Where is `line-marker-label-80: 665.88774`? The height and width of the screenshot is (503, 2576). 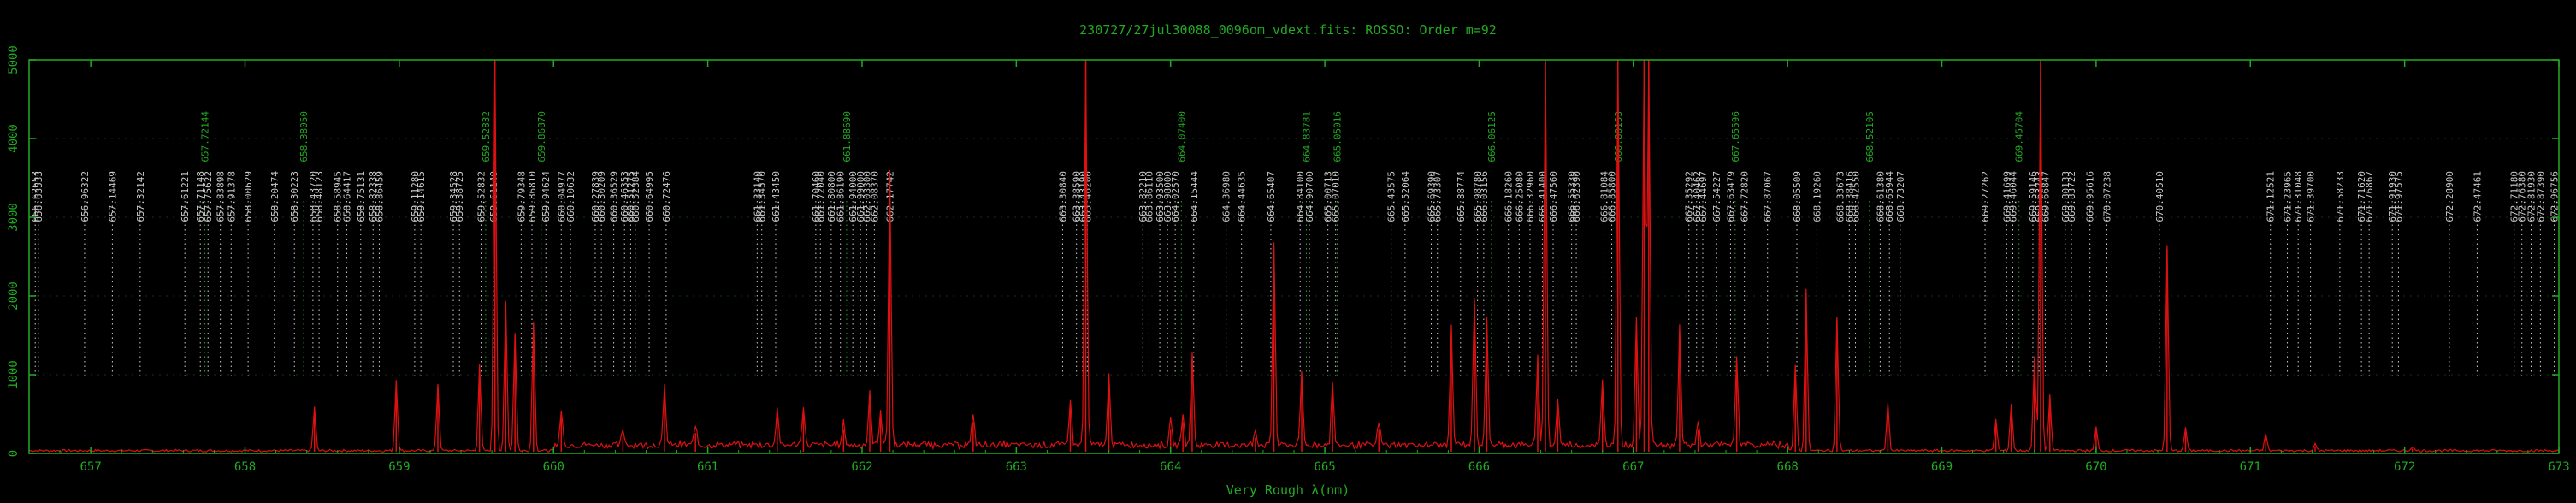 line-marker-label-80: 665.88774 is located at coordinates (1461, 196).